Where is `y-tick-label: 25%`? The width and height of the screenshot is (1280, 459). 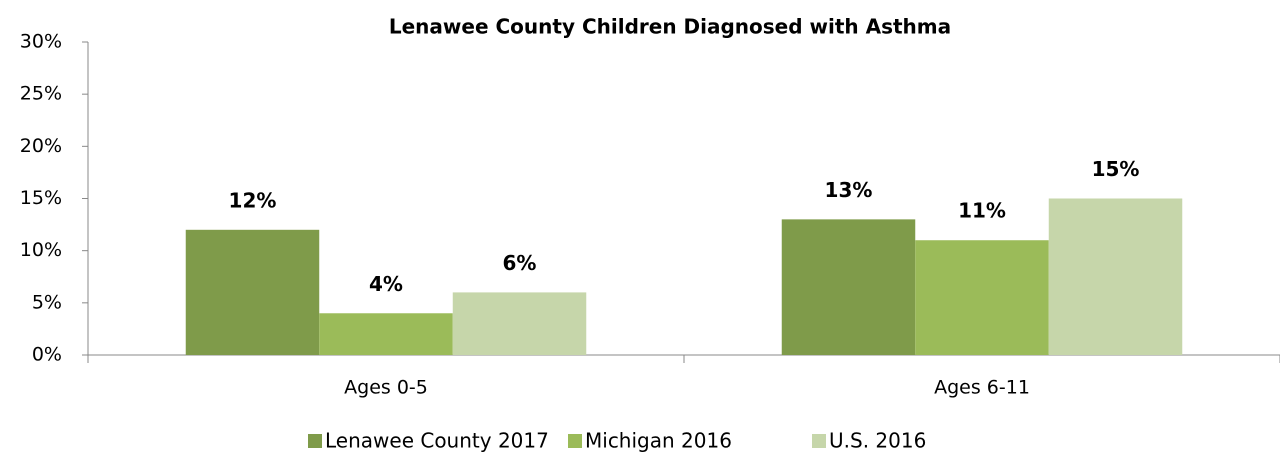
y-tick-label: 25% is located at coordinates (41, 94).